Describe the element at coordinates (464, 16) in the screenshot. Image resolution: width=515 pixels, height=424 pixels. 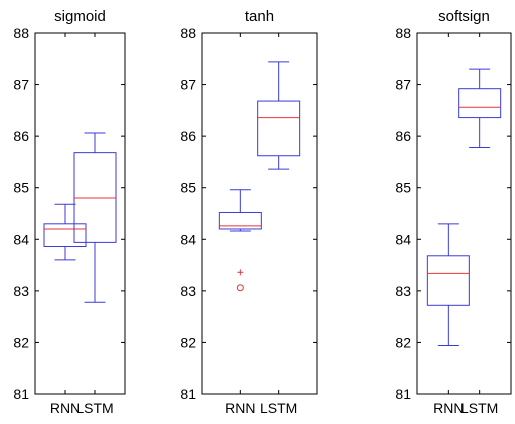
I see `panel-title: softsign` at that location.